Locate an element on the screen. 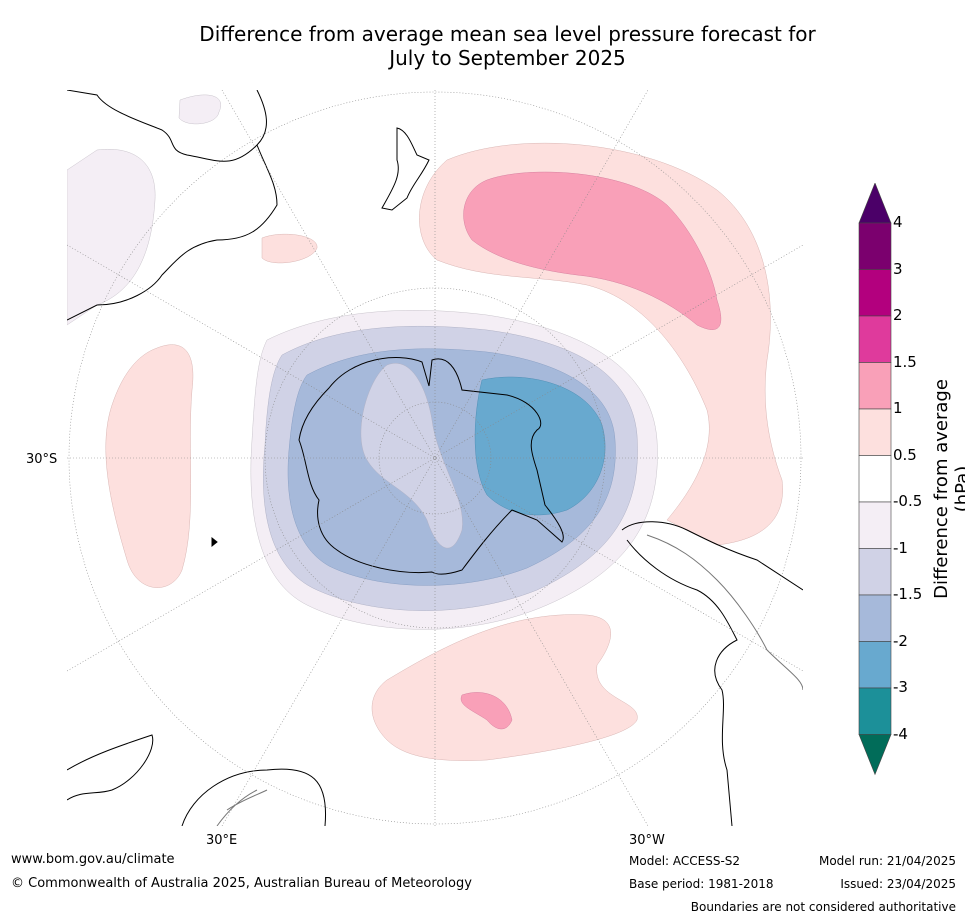 The width and height of the screenshot is (965, 919). colorbar-tick-label: 1.5 is located at coordinates (905, 361).